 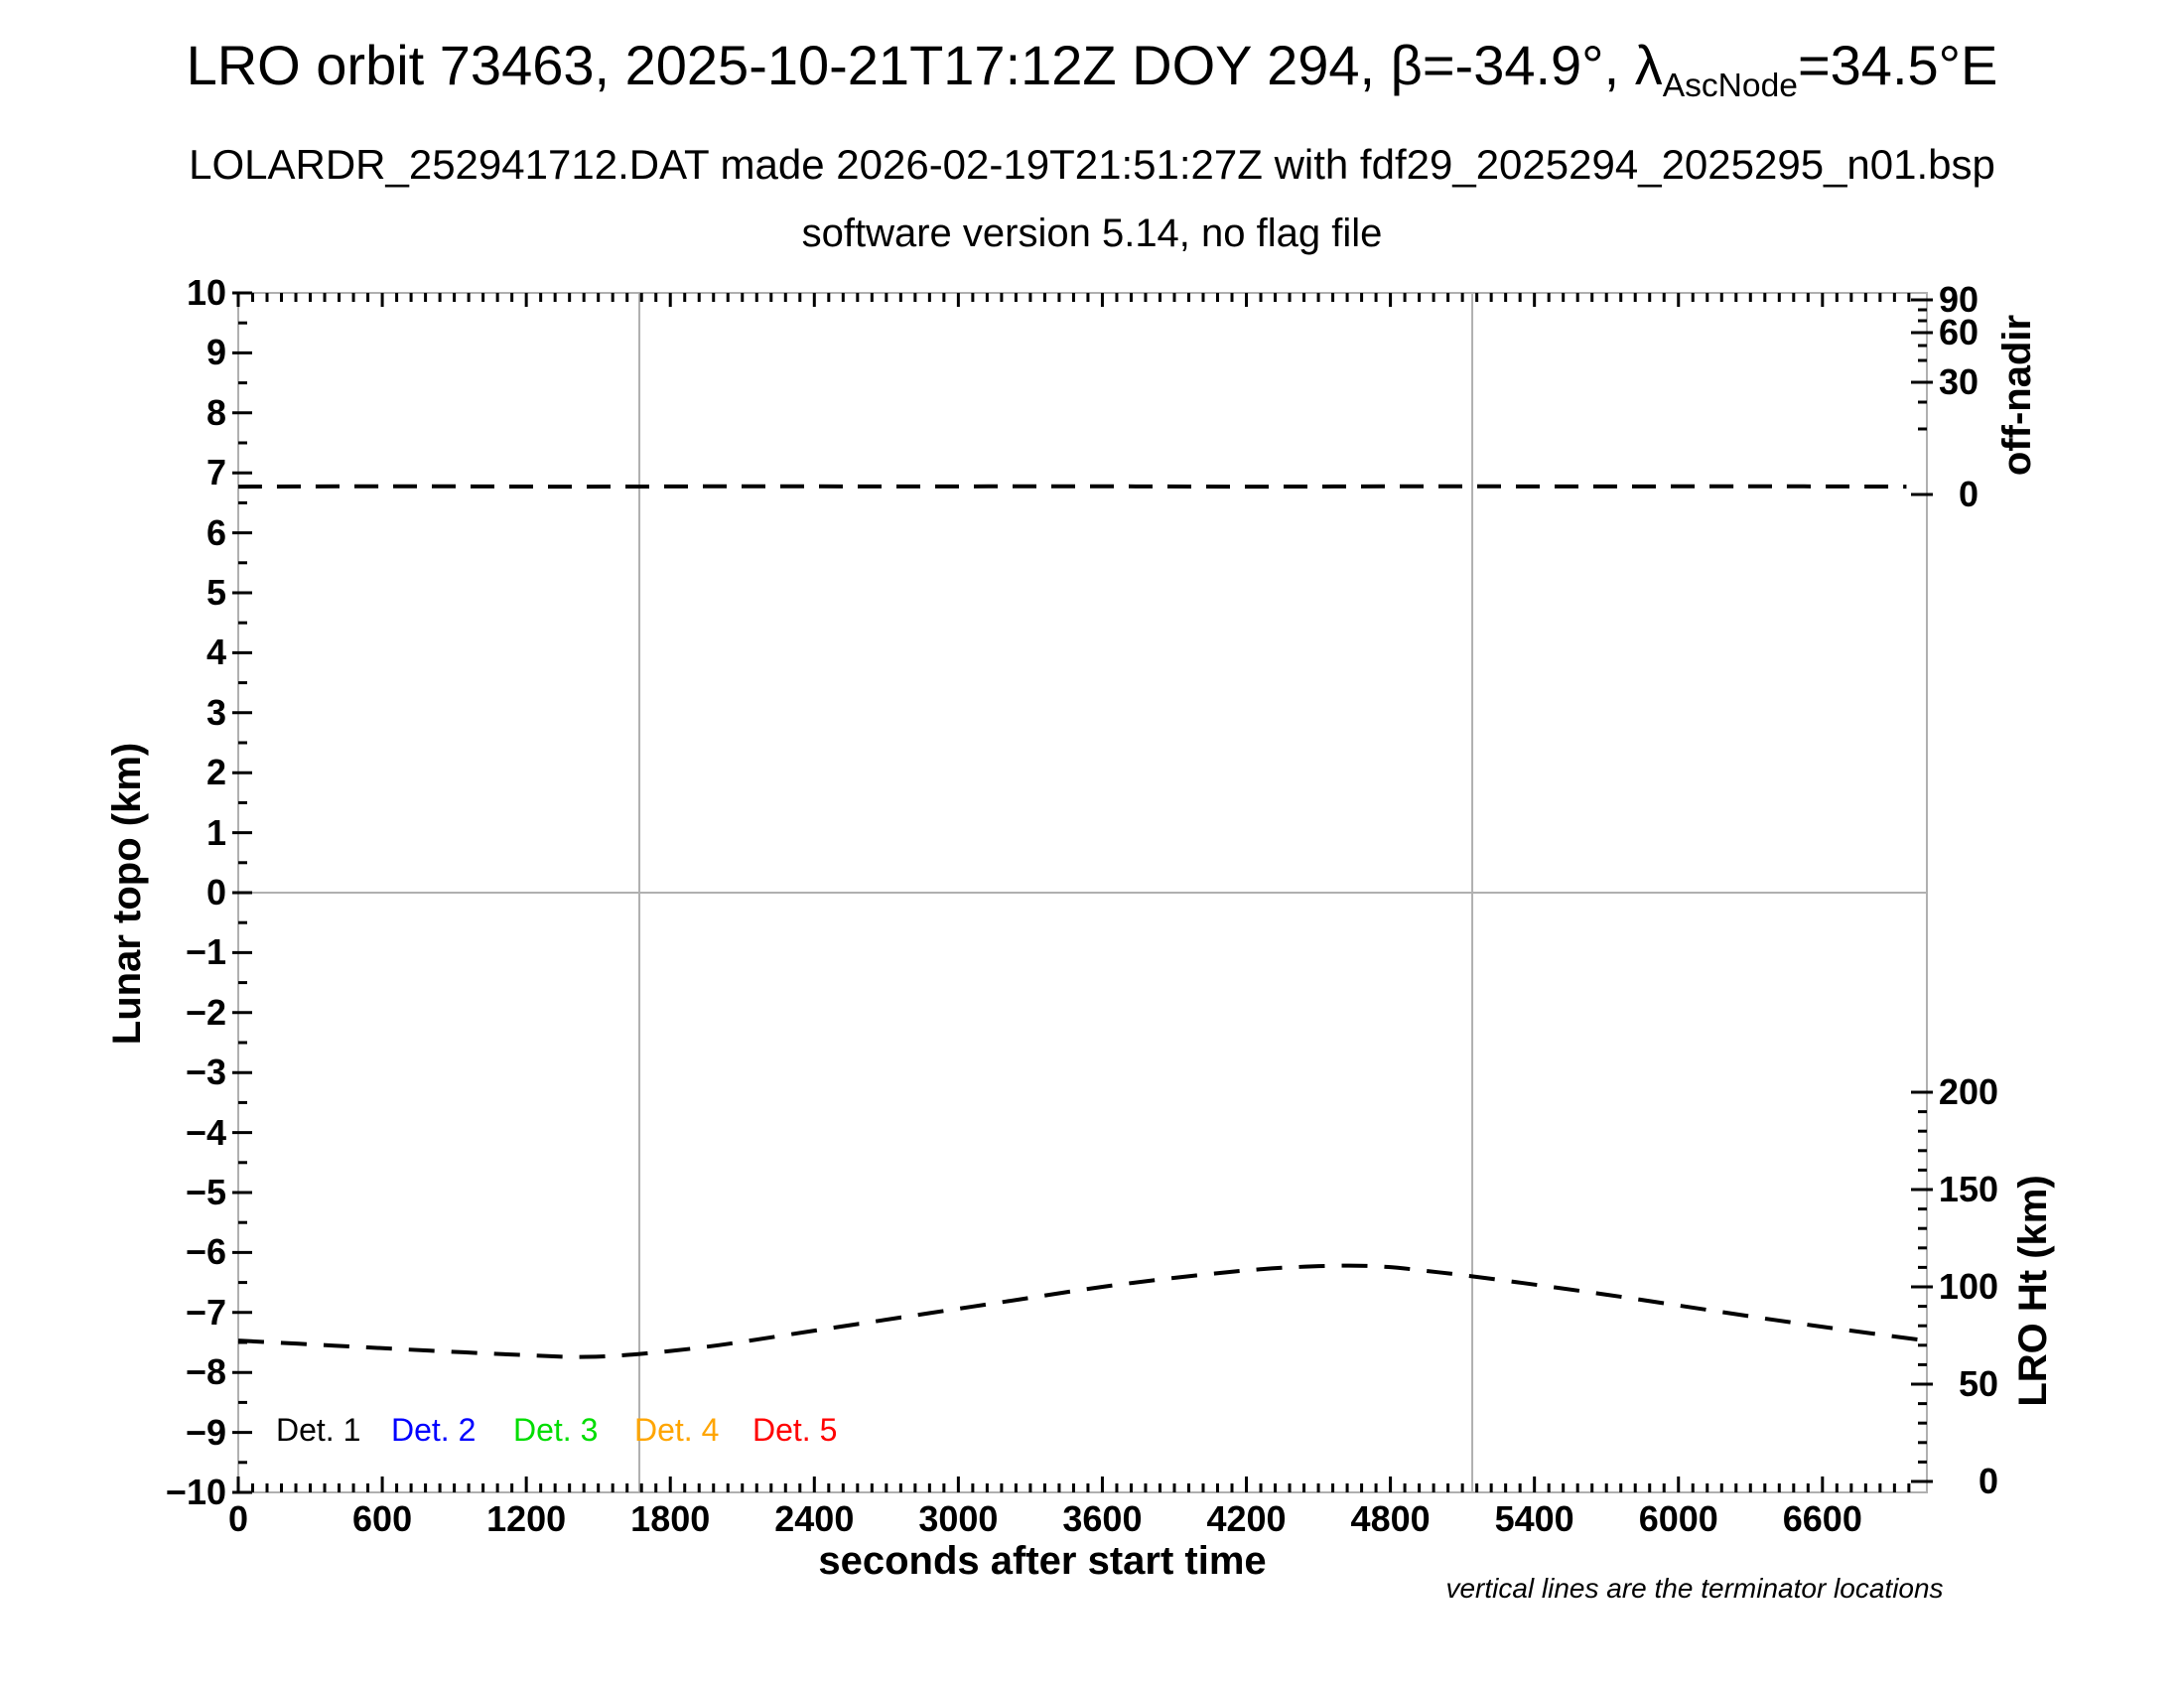 I want to click on topo-tick-label: 1, so click(x=215, y=832).